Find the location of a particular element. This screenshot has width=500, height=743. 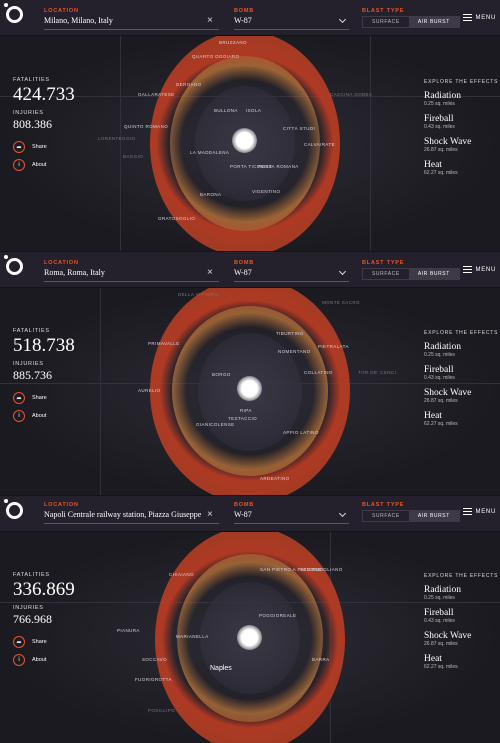

map-place-label: AURELIO is located at coordinates (149, 390).